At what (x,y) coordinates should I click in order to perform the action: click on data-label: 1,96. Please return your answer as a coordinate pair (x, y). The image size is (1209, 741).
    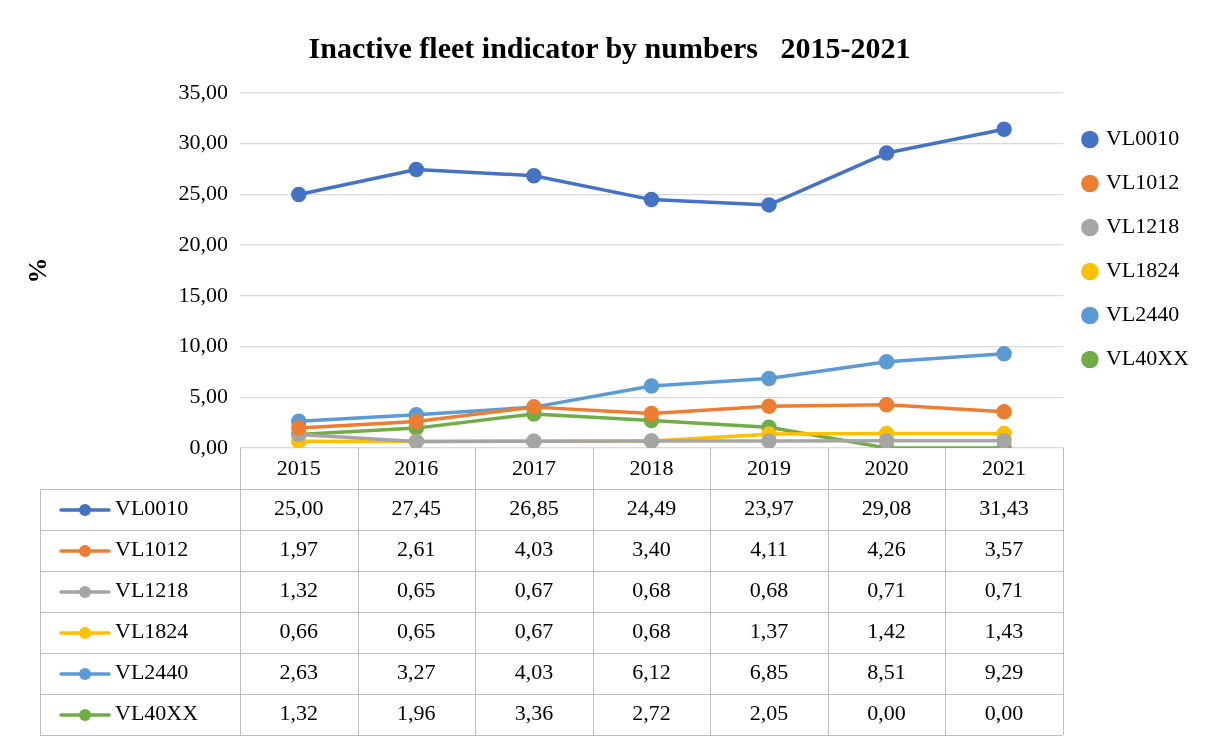
    Looking at the image, I should click on (416, 713).